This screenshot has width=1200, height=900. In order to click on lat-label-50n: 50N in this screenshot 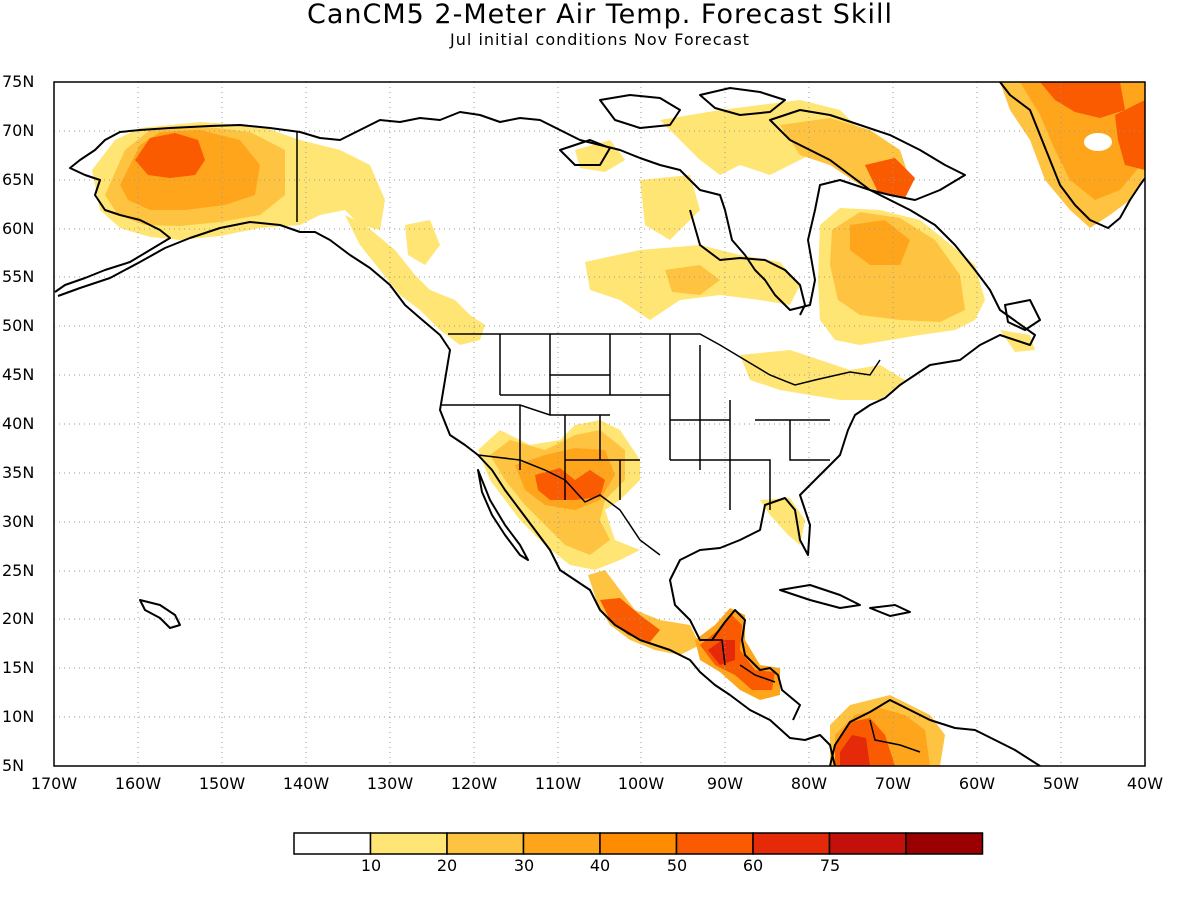, I will do `click(18, 325)`.